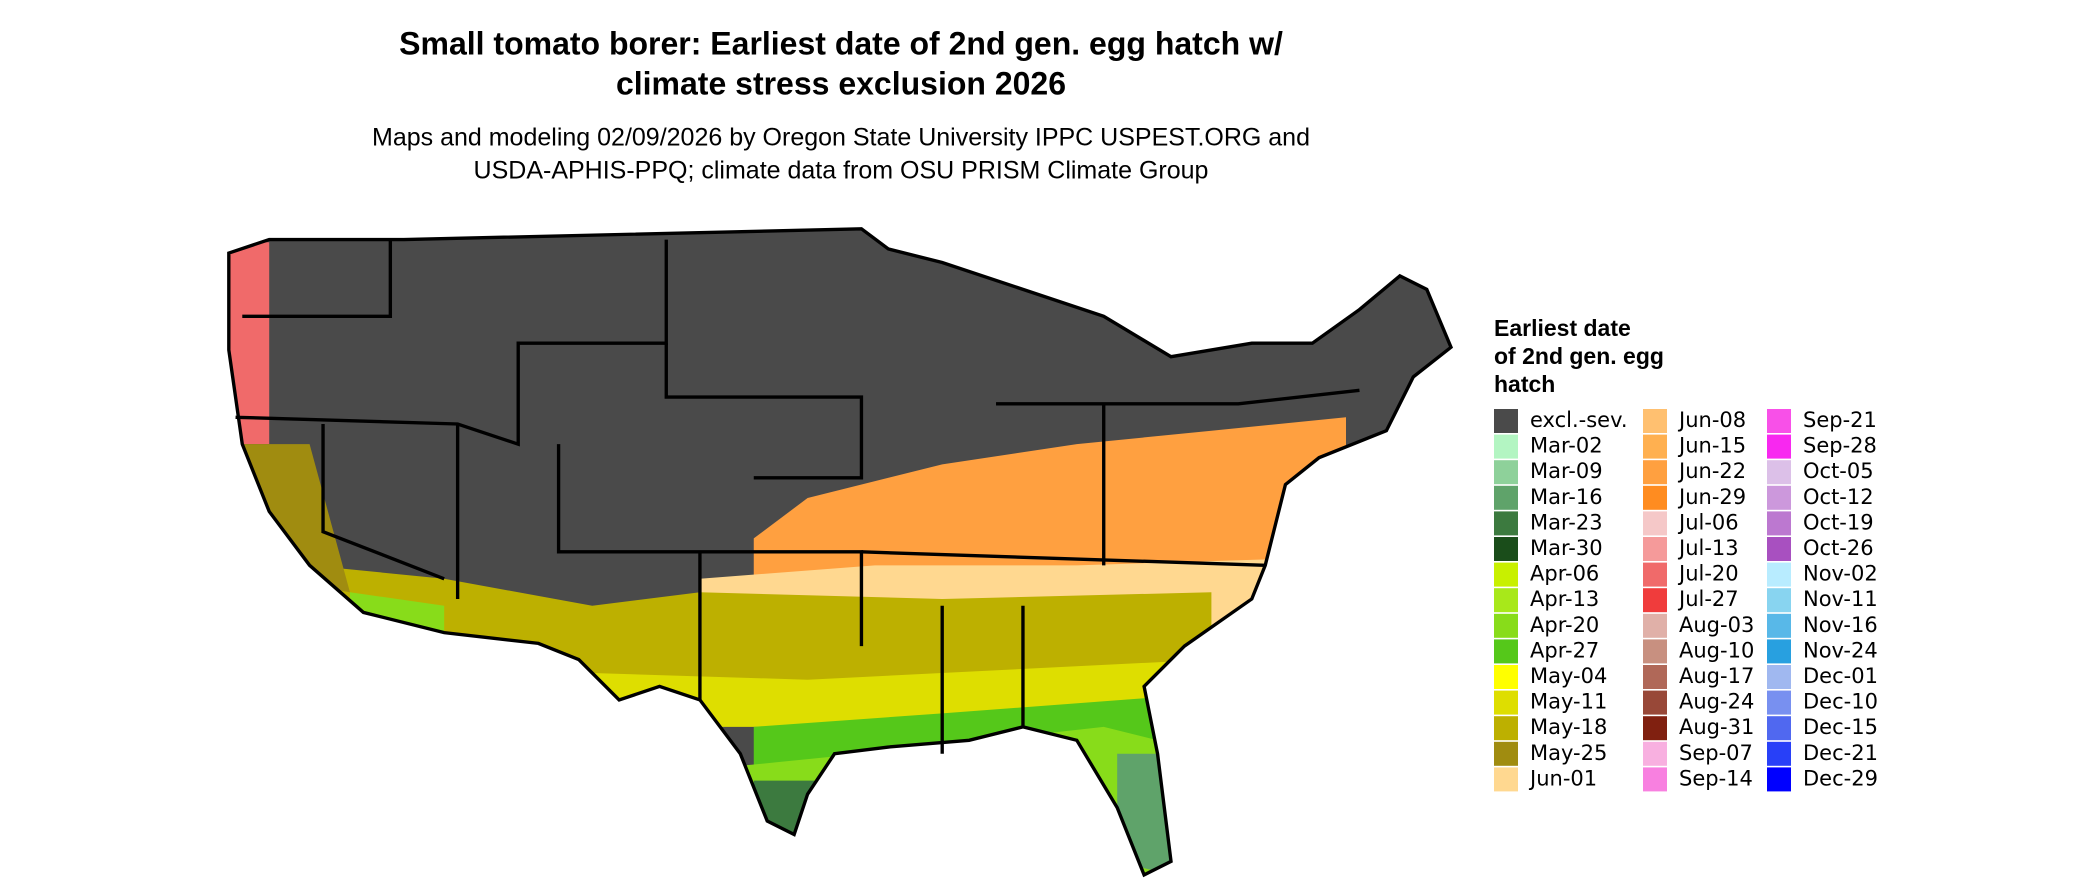 The width and height of the screenshot is (2100, 892). What do you see at coordinates (1566, 471) in the screenshot?
I see `legend-label: Mar-09` at bounding box center [1566, 471].